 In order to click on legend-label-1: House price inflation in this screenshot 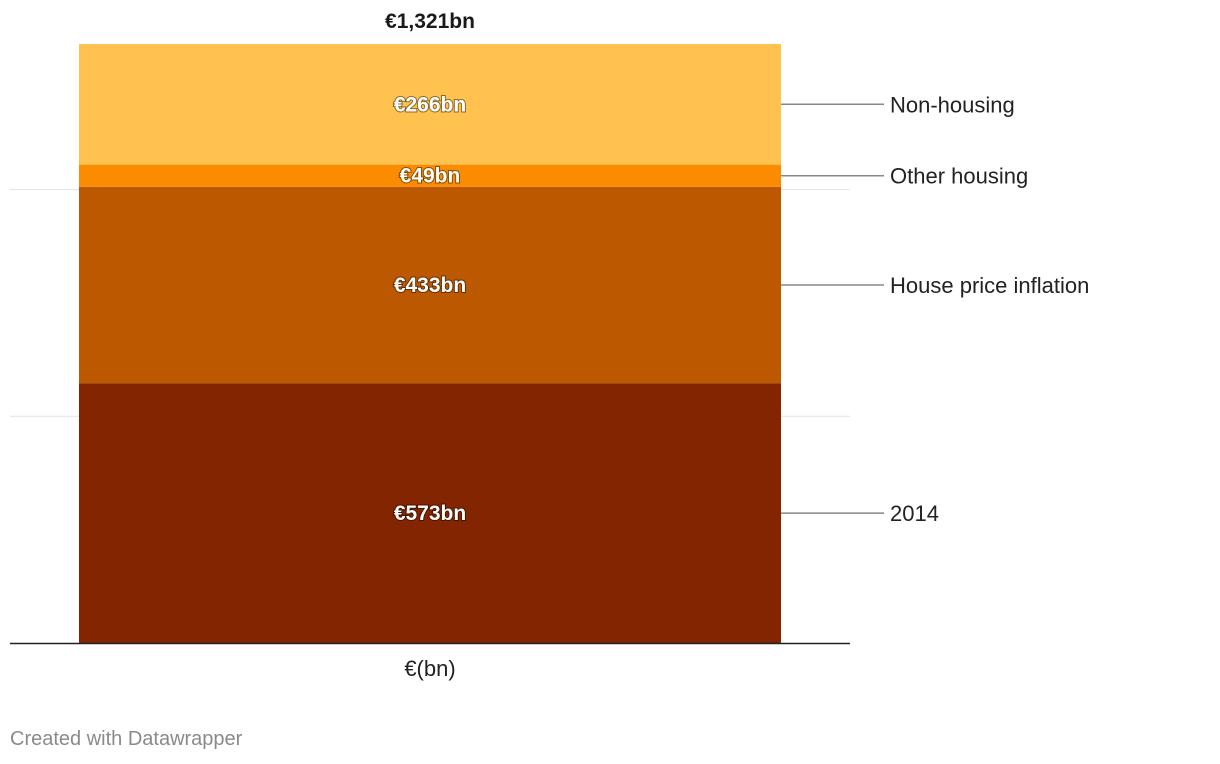, I will do `click(989, 285)`.